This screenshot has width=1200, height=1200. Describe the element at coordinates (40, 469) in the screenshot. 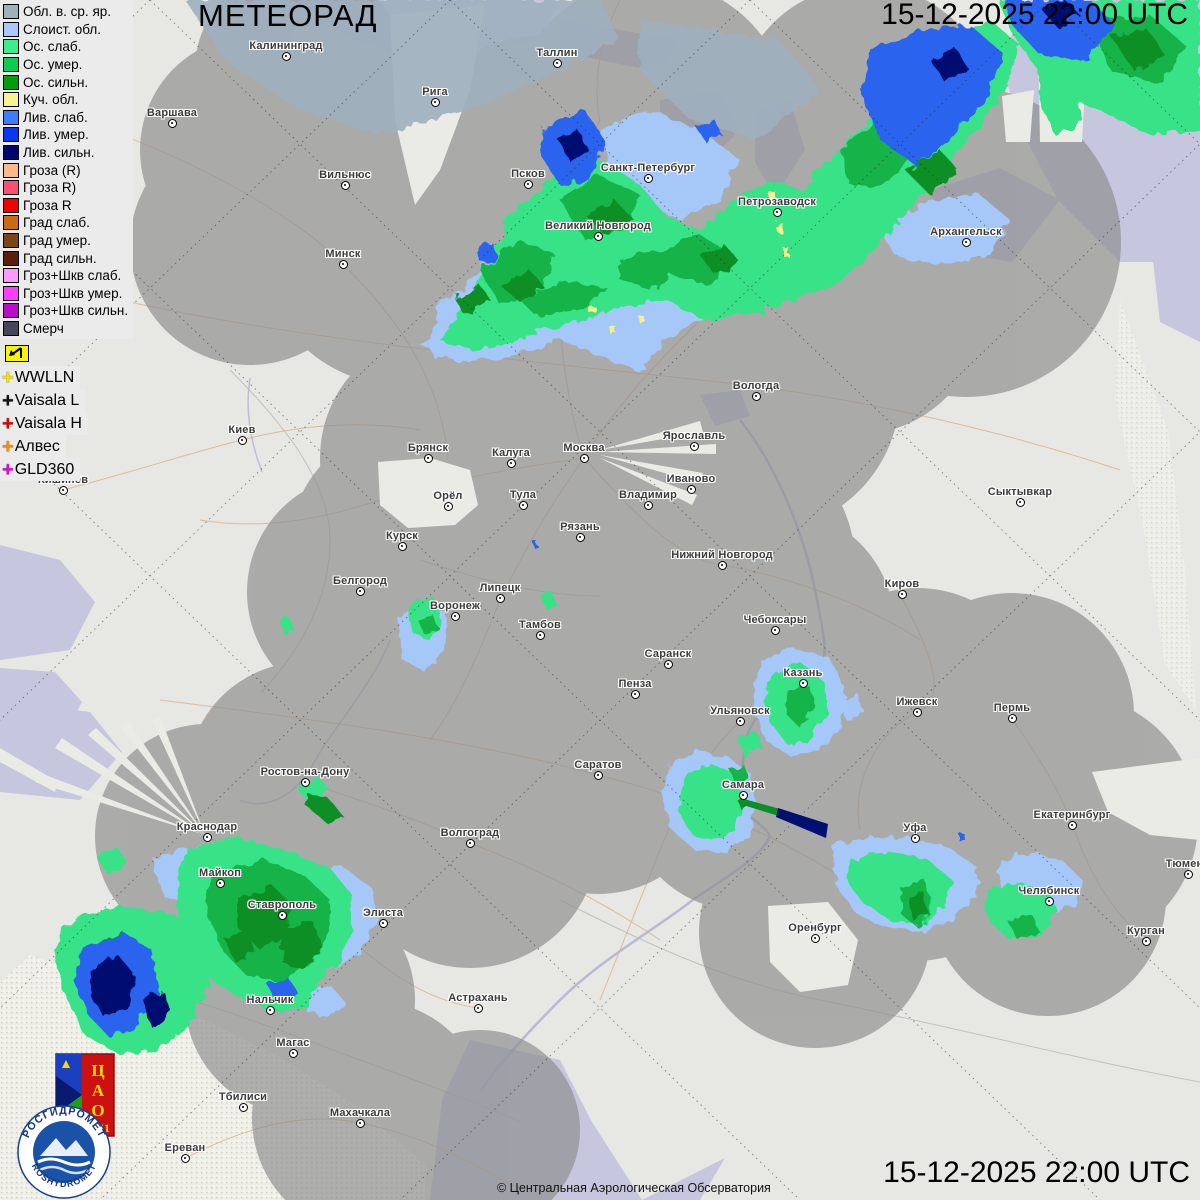

I see `lightning-source-item: + GLD360` at that location.